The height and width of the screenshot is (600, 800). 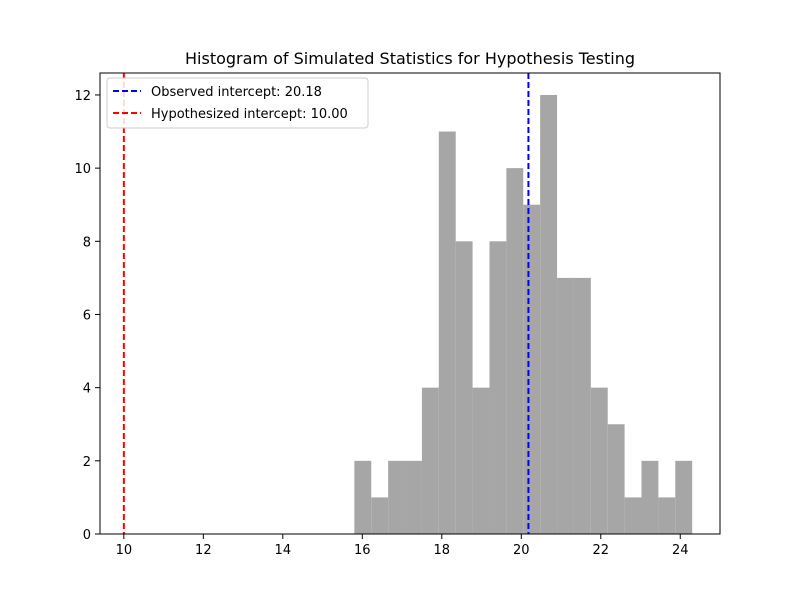 I want to click on x-tick-label: 12, so click(x=203, y=550).